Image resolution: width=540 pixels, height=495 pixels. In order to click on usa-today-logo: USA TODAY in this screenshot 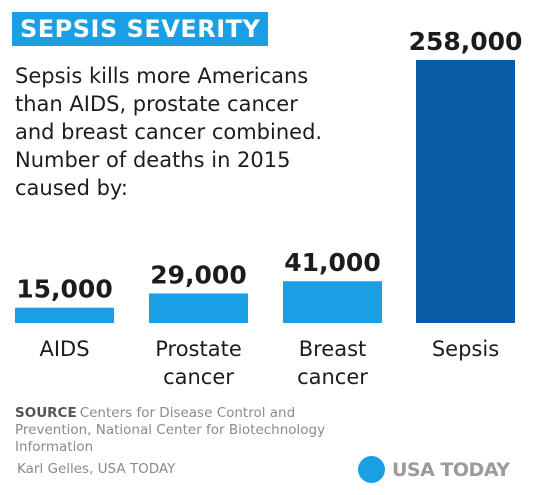, I will do `click(434, 469)`.